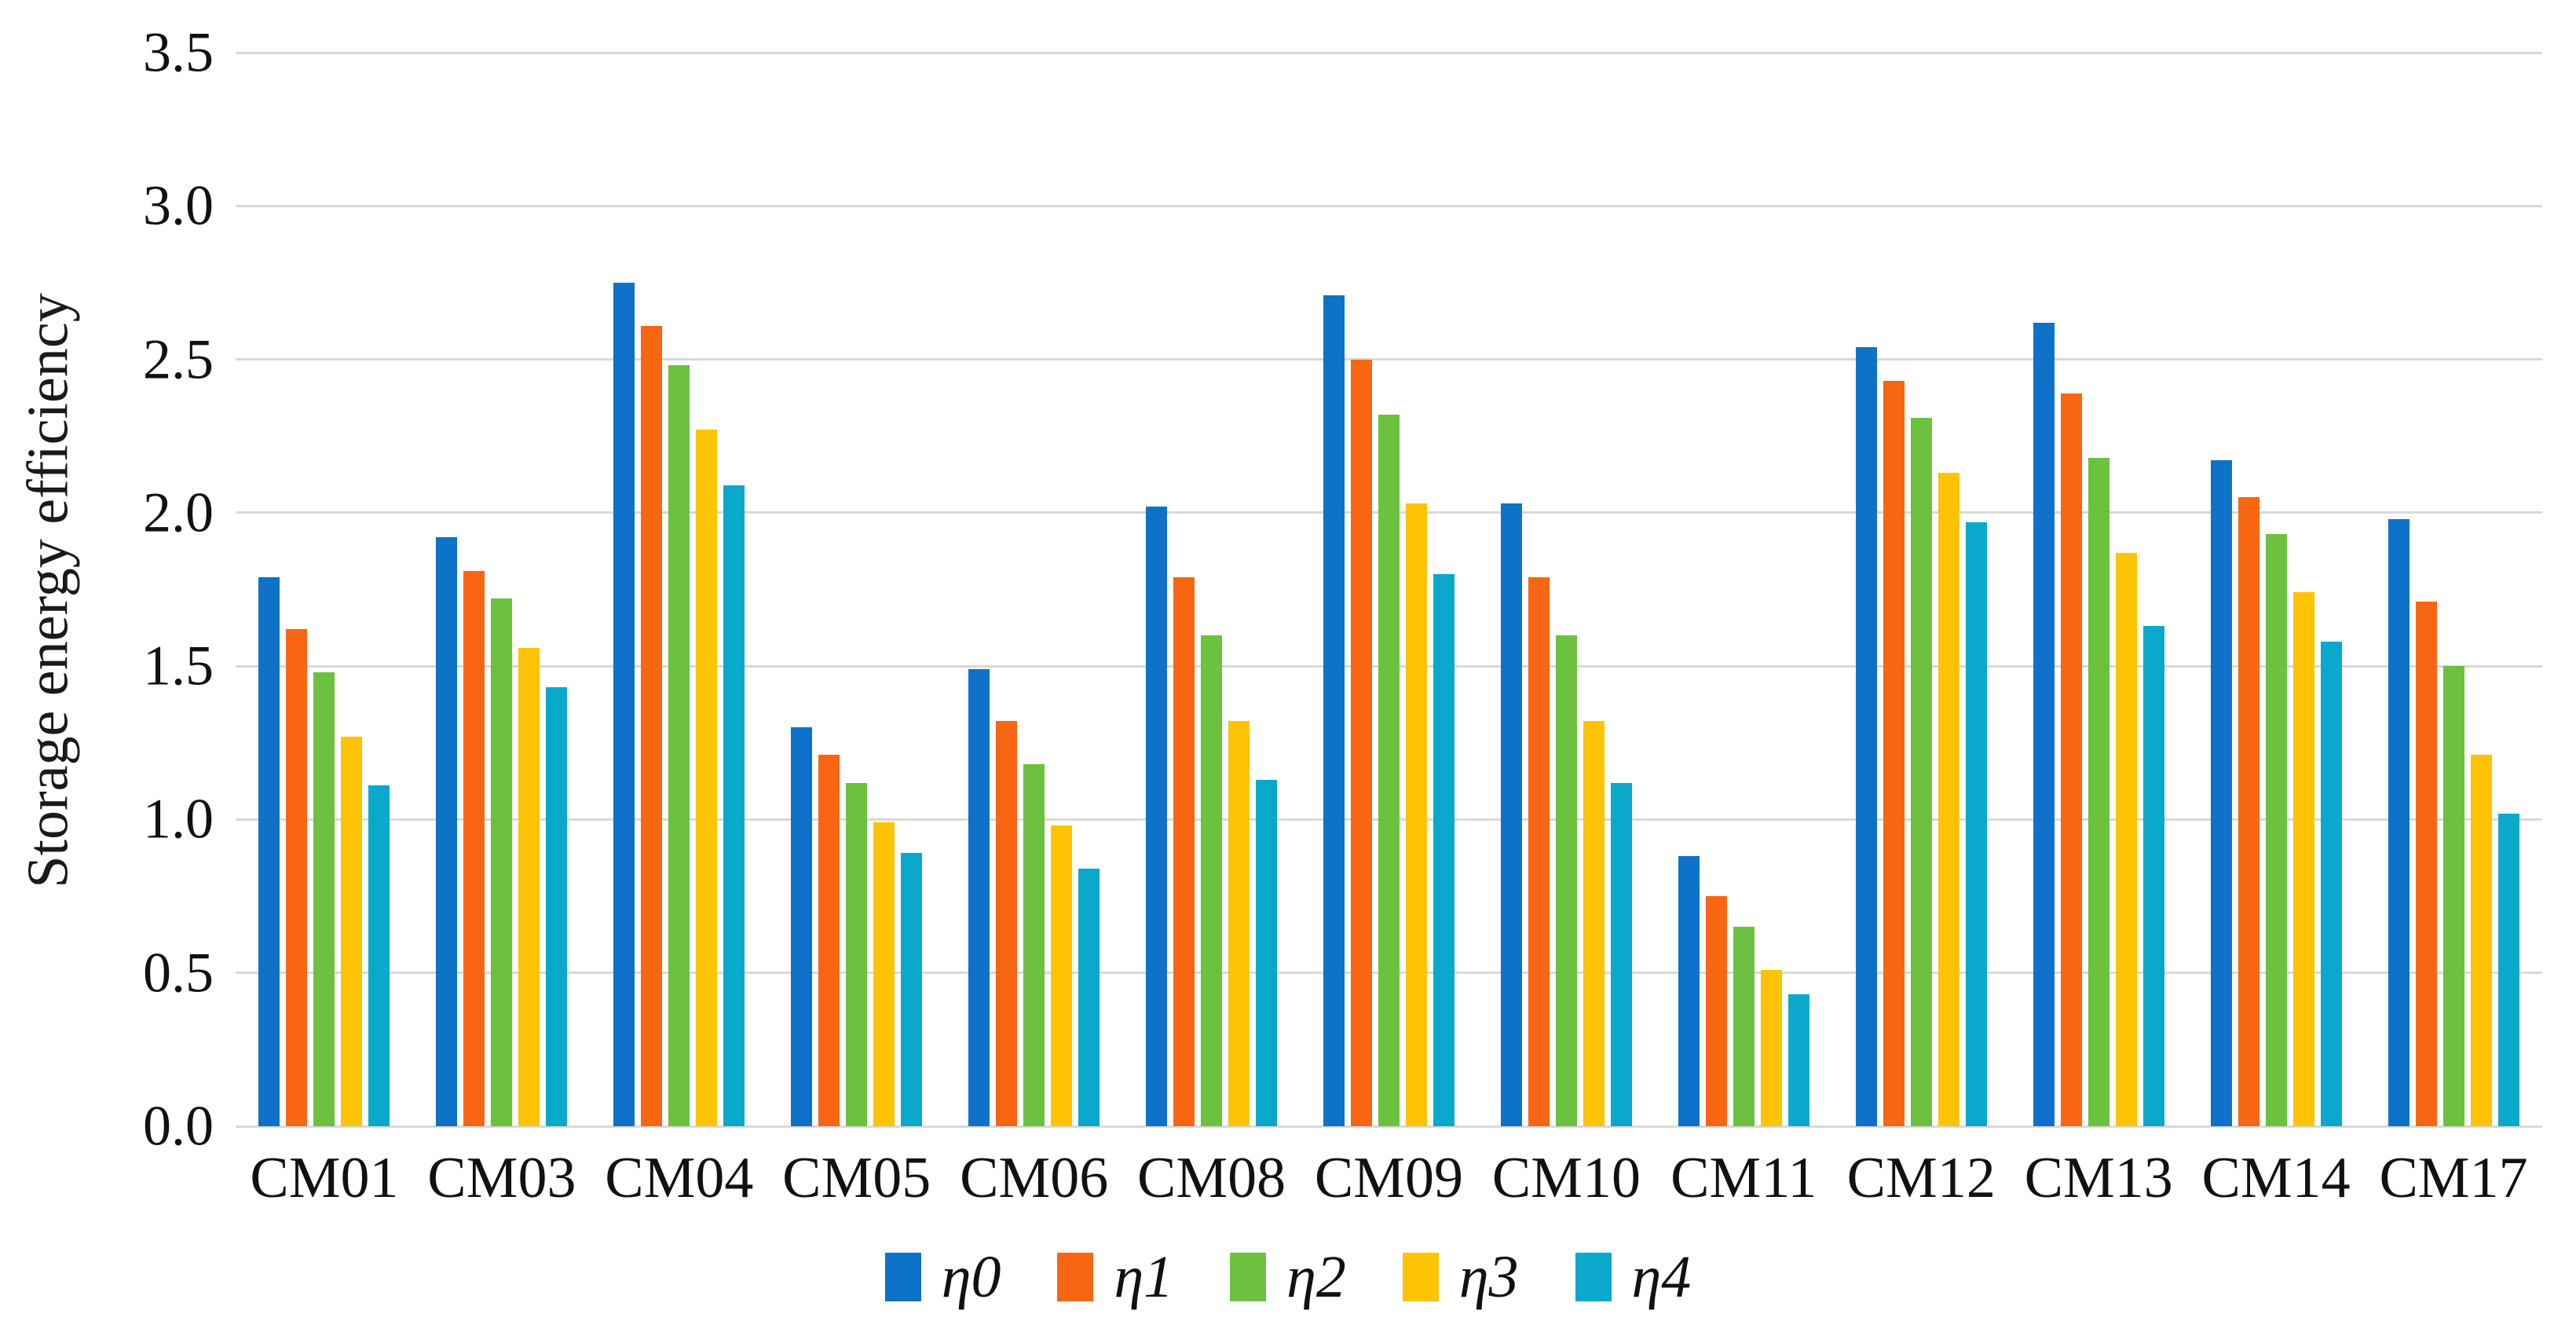  What do you see at coordinates (2126, 839) in the screenshot?
I see `bar-CM13-η3` at bounding box center [2126, 839].